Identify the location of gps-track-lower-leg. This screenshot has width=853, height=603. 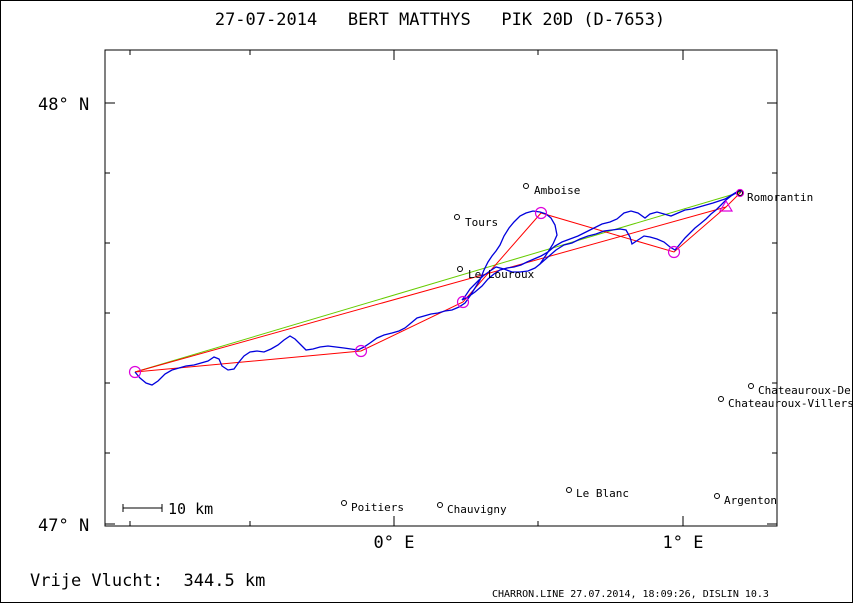
(601, 245).